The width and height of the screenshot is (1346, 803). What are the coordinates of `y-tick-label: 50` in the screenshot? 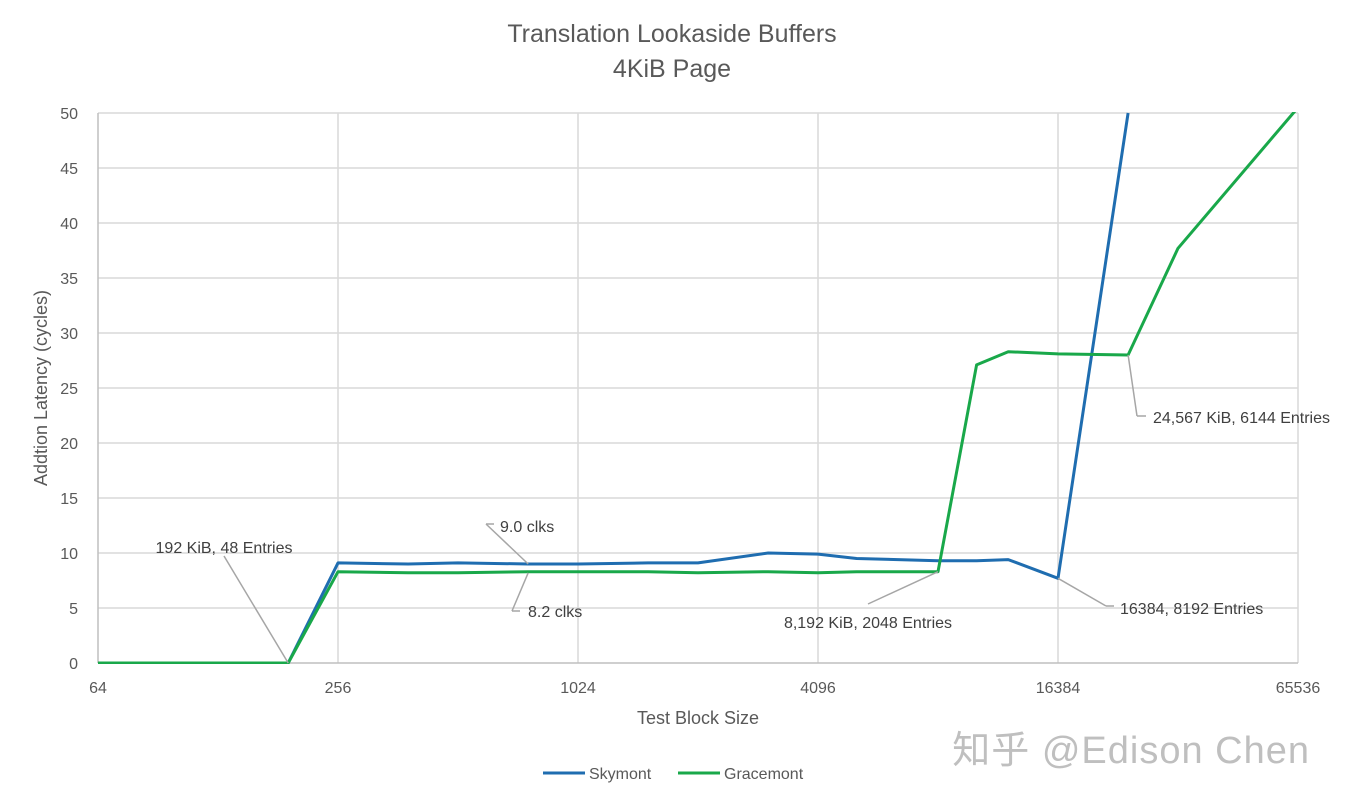 It's located at (69, 114).